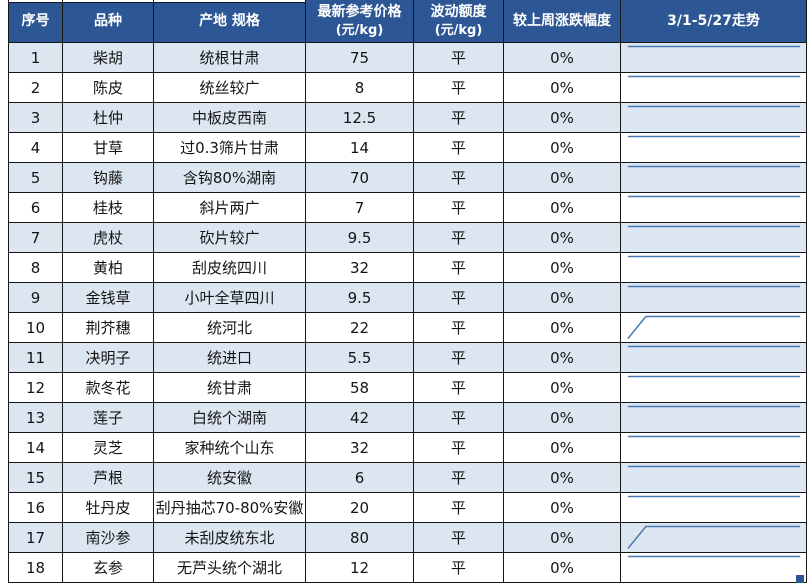  I want to click on price-cell: 9.5, so click(359, 237).